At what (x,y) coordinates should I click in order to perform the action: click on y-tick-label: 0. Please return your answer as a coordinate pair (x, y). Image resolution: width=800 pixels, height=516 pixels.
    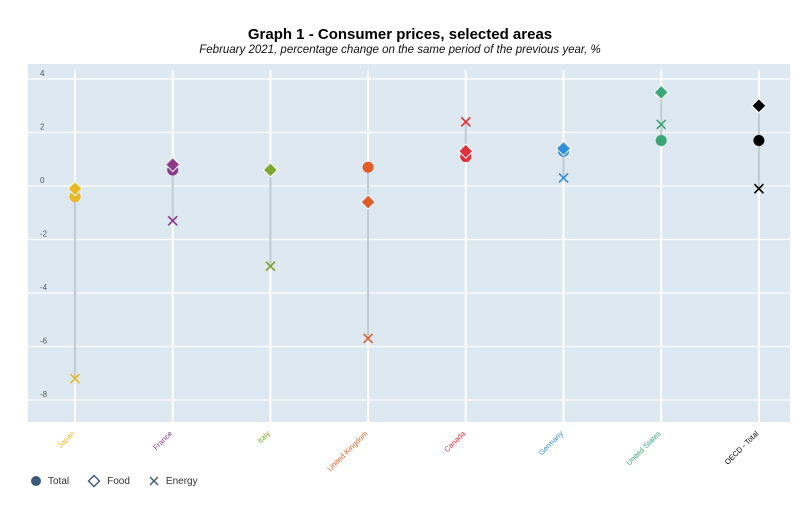
    Looking at the image, I should click on (42, 180).